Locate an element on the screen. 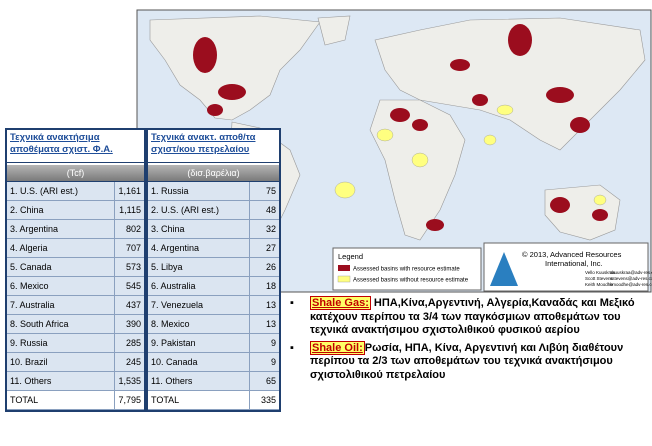  row-label: 6. Australia is located at coordinates (199, 286).